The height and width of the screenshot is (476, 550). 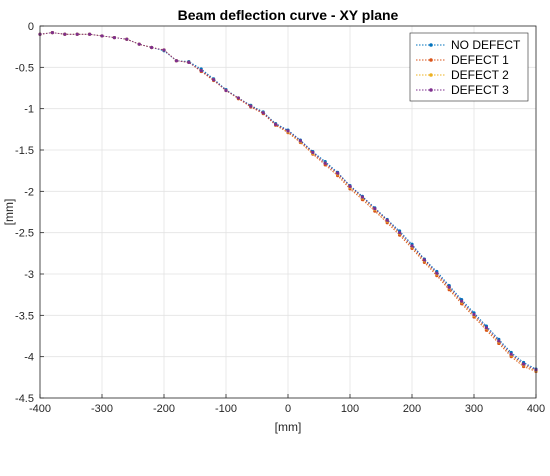 I want to click on chart-title: Beam deflection curve - XY plane, so click(x=288, y=15).